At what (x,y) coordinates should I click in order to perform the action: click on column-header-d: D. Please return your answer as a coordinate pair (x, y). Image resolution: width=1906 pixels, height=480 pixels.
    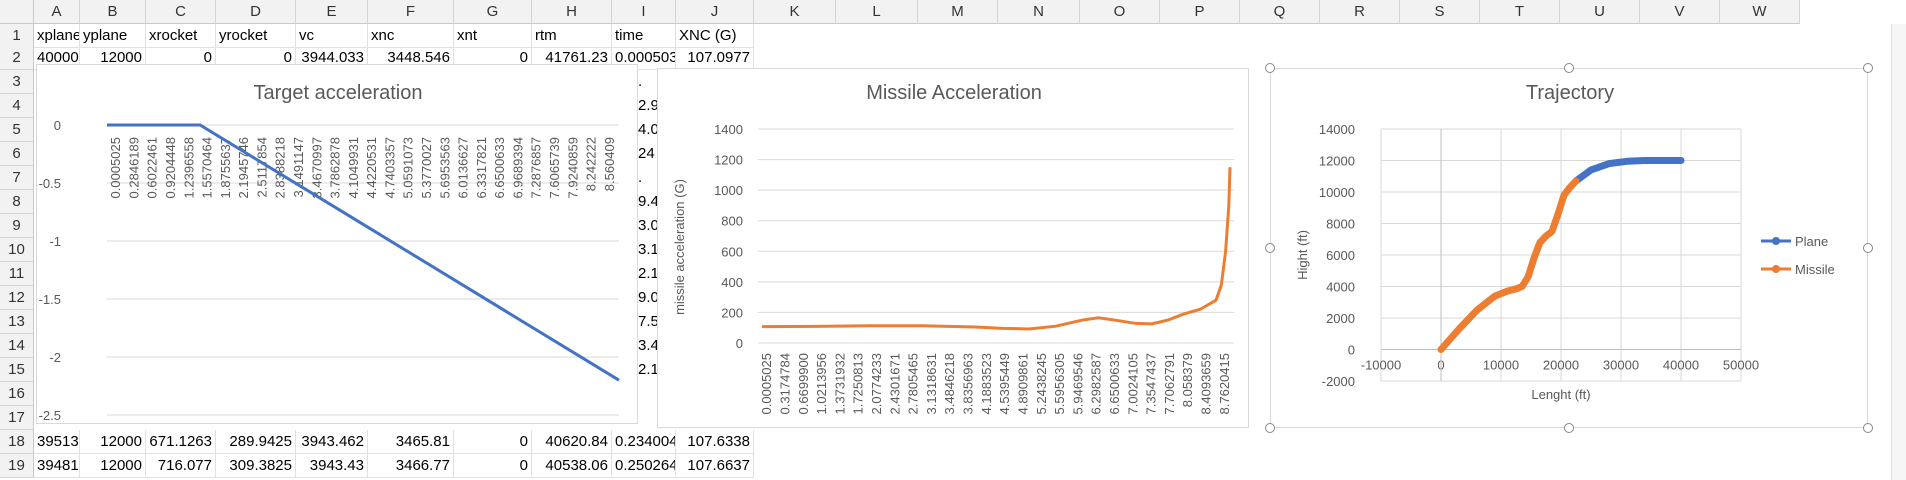
    Looking at the image, I should click on (256, 12).